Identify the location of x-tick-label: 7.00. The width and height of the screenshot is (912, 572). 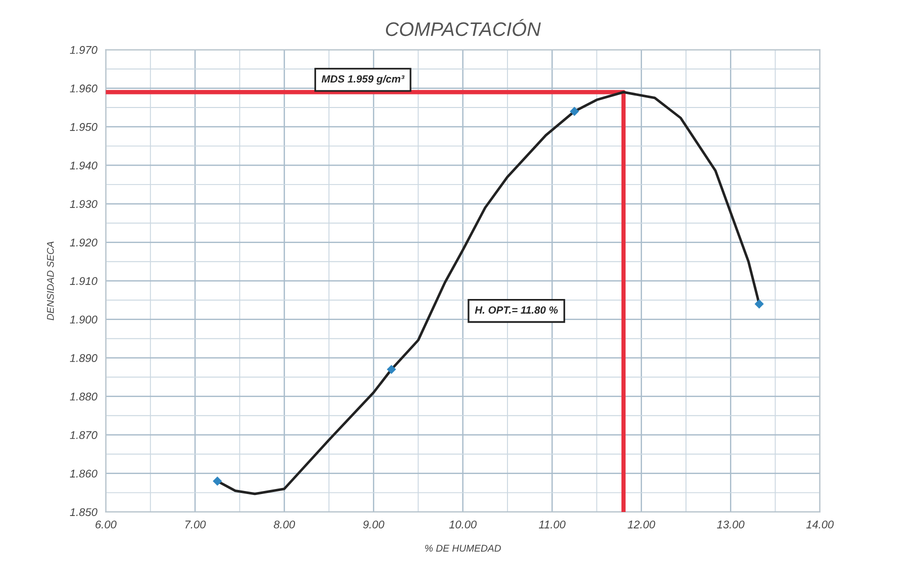
(195, 524).